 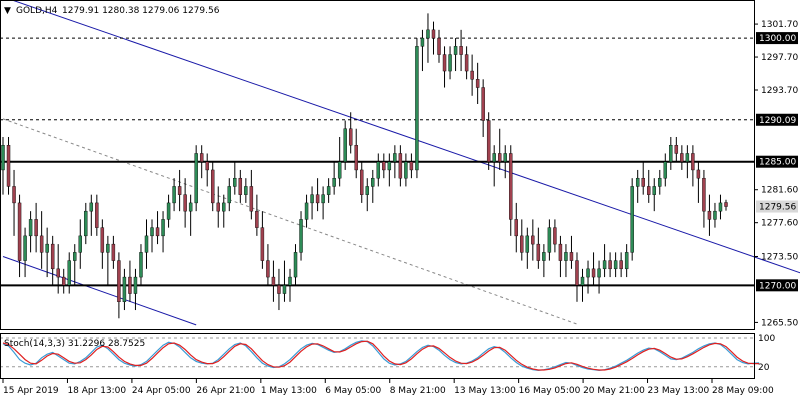 What do you see at coordinates (7, 11) in the screenshot?
I see `collapse-arrow-icon: ▼` at bounding box center [7, 11].